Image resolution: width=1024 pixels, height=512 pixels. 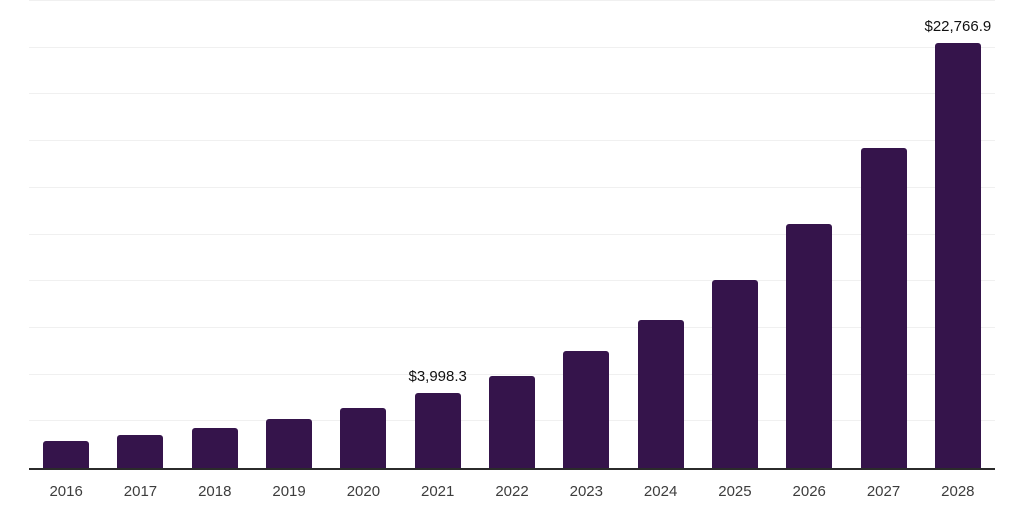 I want to click on bar-2021, so click(x=437, y=430).